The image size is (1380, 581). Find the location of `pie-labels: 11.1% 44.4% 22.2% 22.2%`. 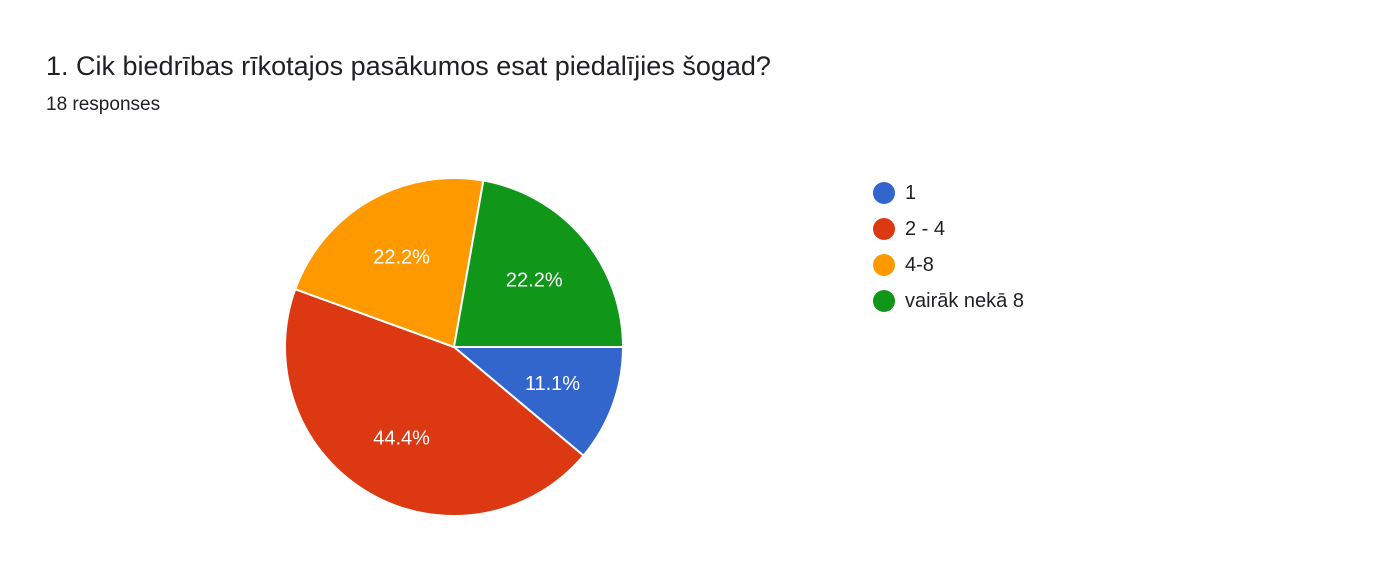

pie-labels: 11.1% 44.4% 22.2% 22.2% is located at coordinates (476, 347).